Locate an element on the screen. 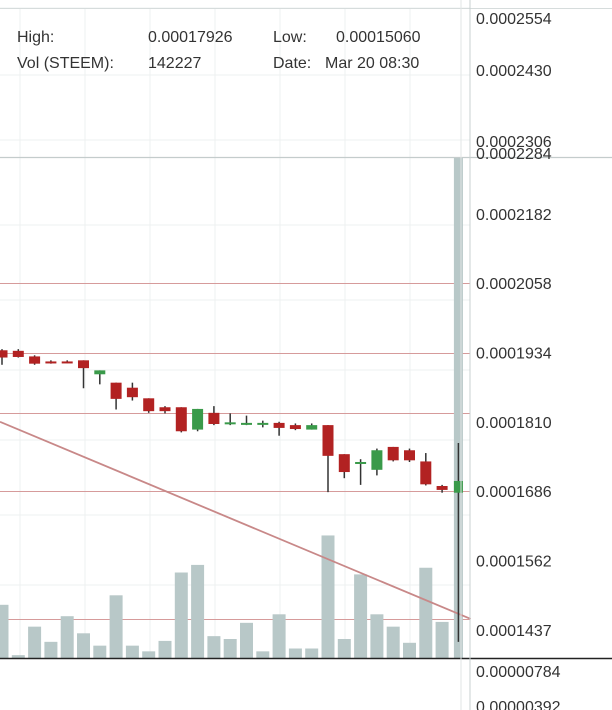  price-axis-tick-label: 0.0002284 is located at coordinates (514, 154).